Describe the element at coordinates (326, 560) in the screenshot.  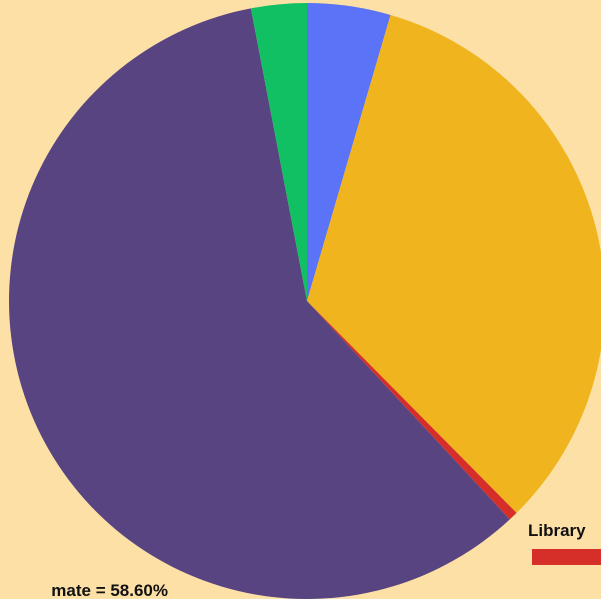
I see `pie-labels: Library mate = 58.60%` at that location.